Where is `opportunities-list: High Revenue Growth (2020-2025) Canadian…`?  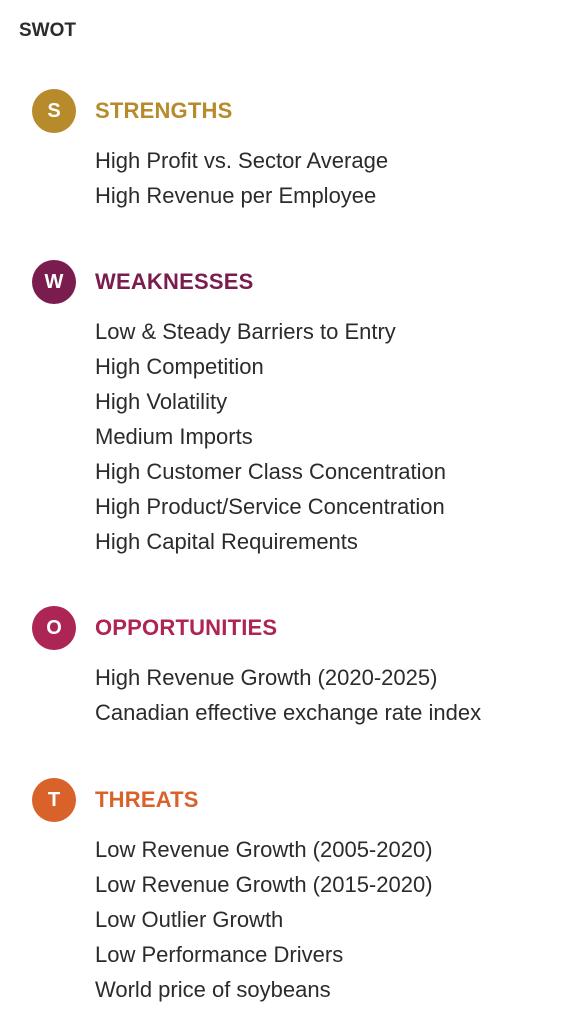 opportunities-list: High Revenue Growth (2020-2025) Canadian… is located at coordinates (323, 695).